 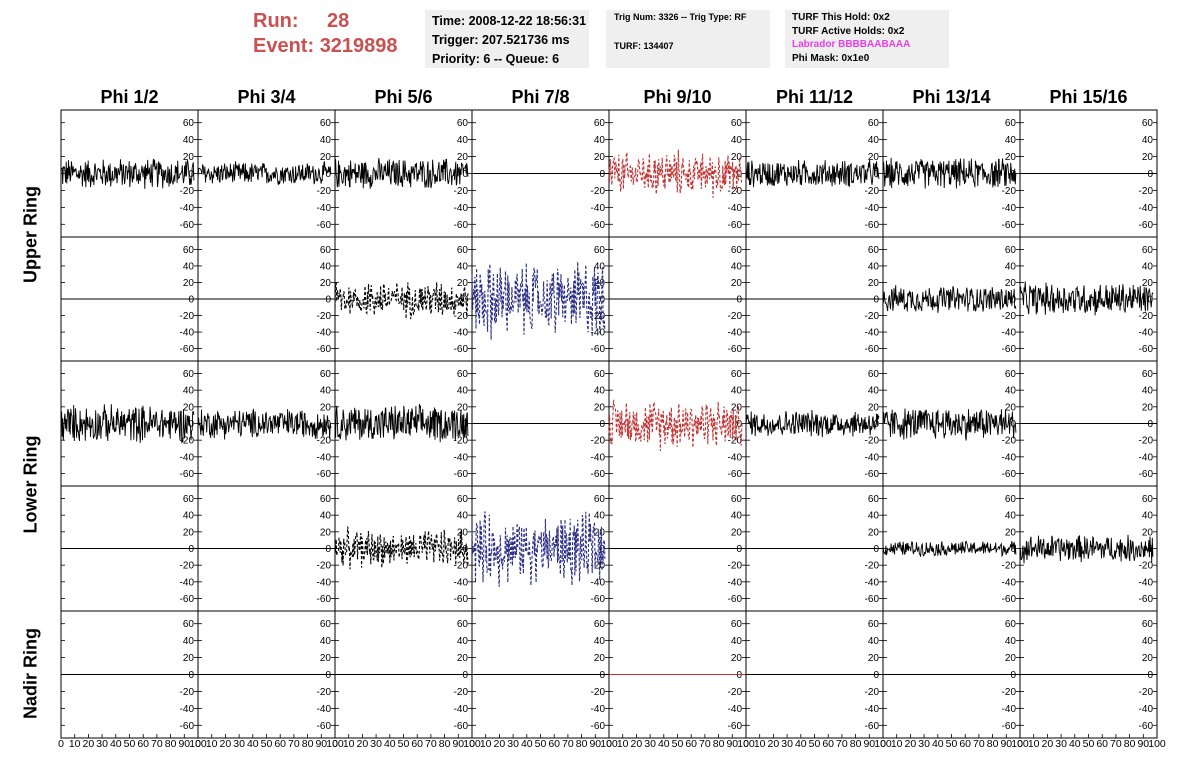 I want to click on event-label: Event:, so click(x=284, y=46).